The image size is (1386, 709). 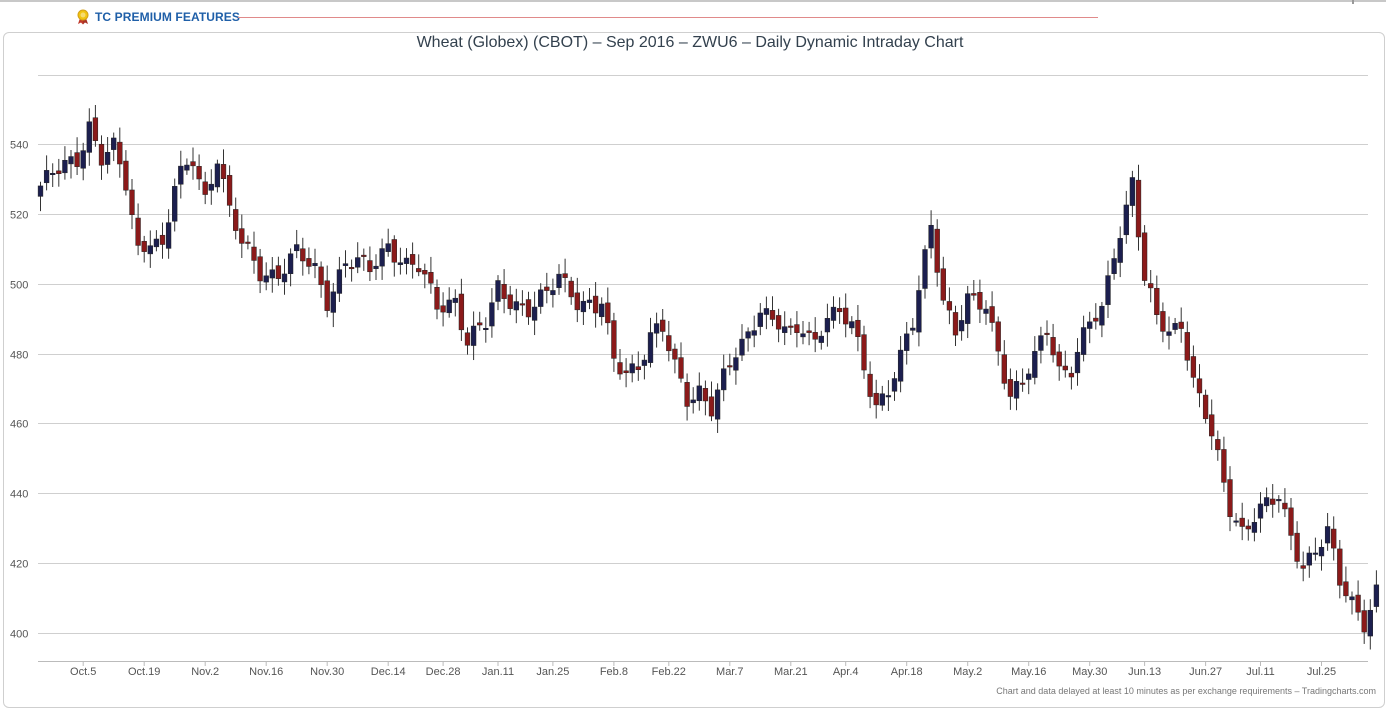 What do you see at coordinates (614, 672) in the screenshot?
I see `x-tick-label: Feb.8` at bounding box center [614, 672].